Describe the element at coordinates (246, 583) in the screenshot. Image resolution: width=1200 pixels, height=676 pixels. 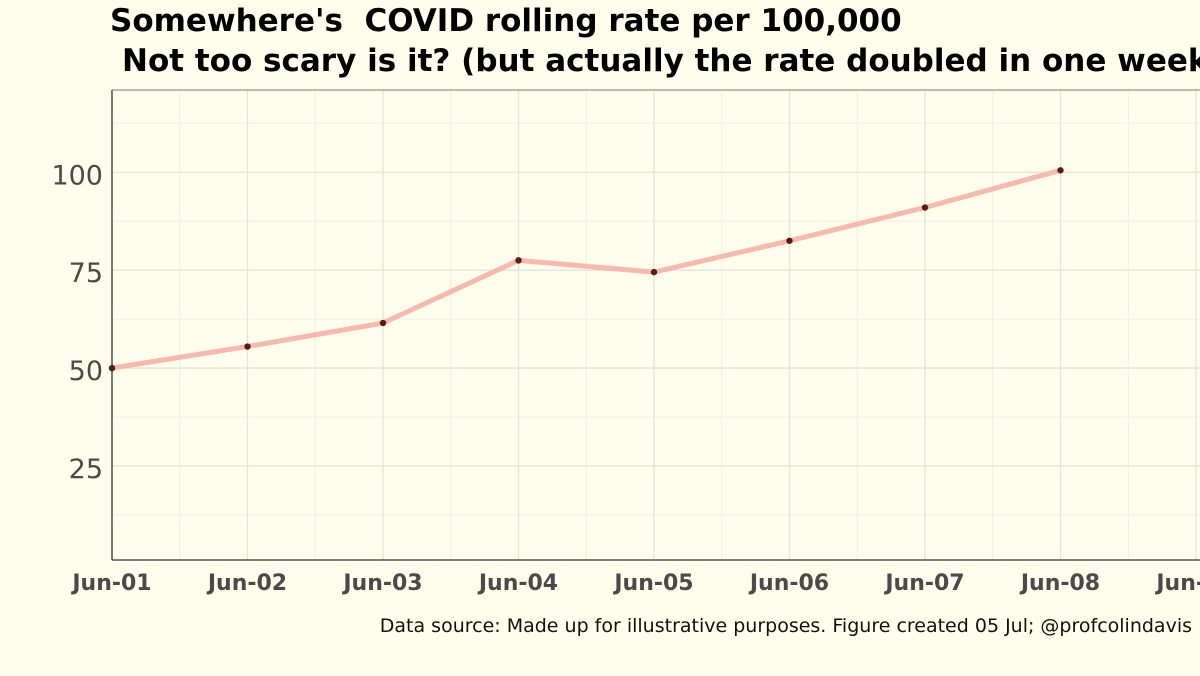
I see `x-tick-label: Jun-02` at that location.